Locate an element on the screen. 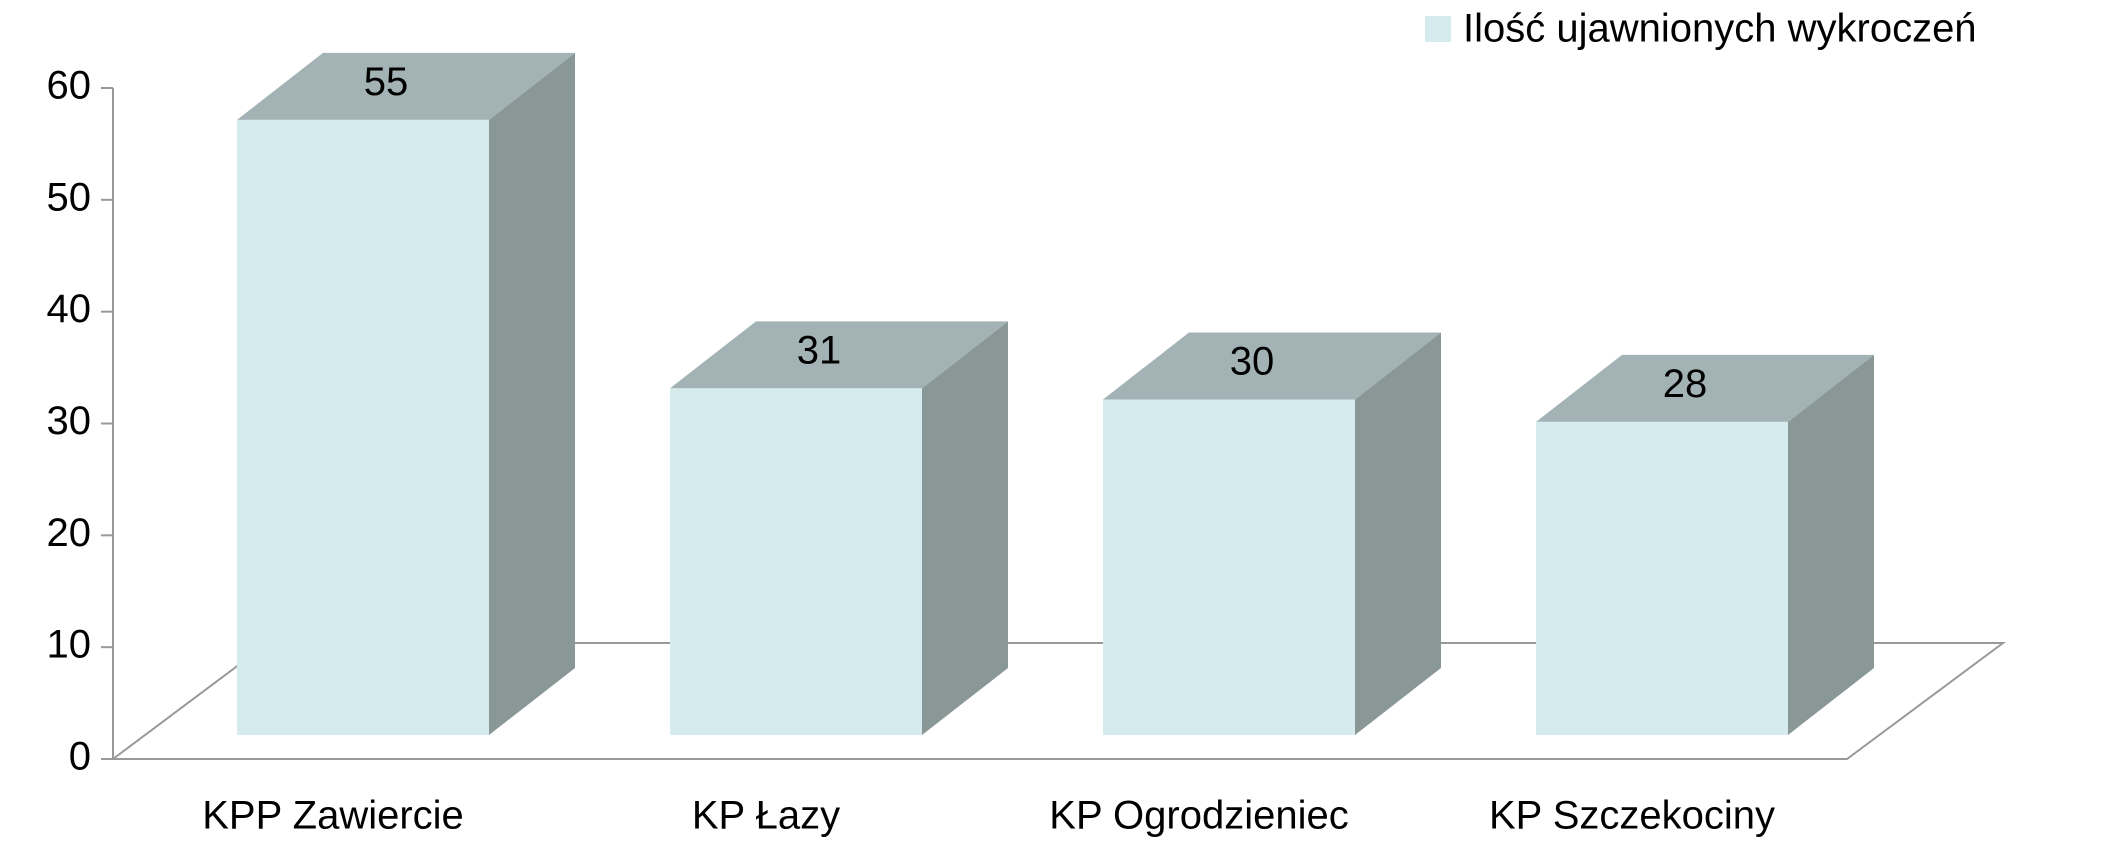 This screenshot has width=2102, height=844. y-tick-label: 0 is located at coordinates (80, 757).